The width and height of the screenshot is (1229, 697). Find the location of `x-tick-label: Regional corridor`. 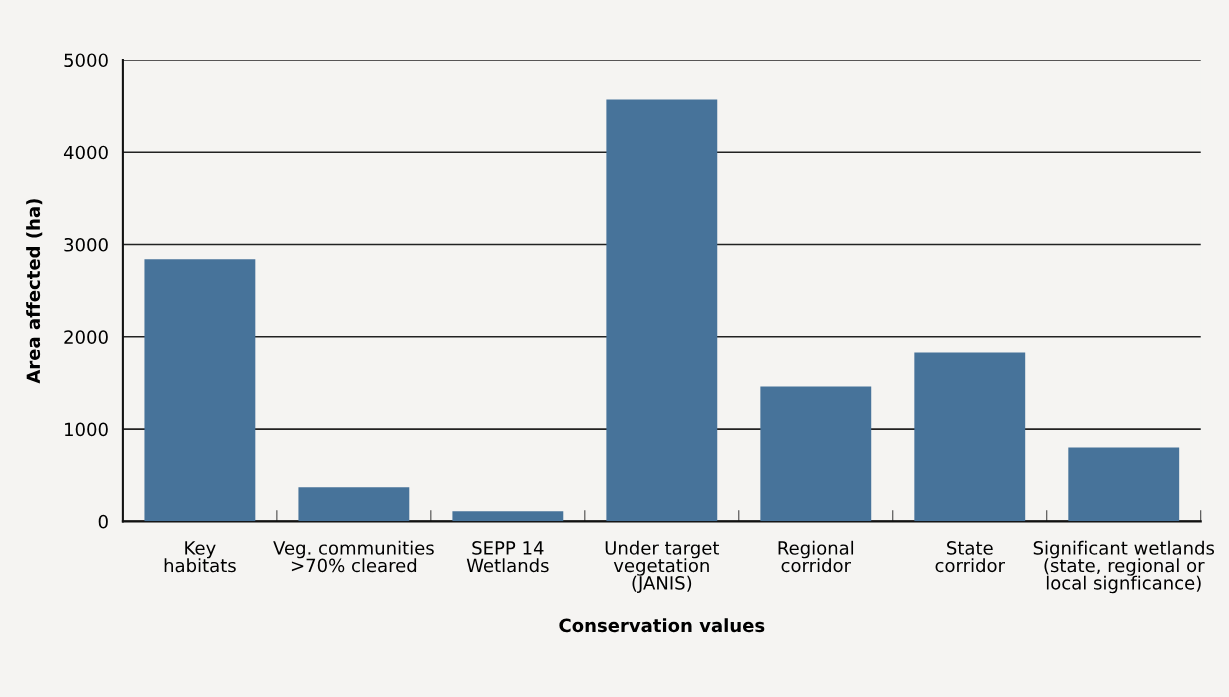

x-tick-label: Regional corridor is located at coordinates (816, 556).